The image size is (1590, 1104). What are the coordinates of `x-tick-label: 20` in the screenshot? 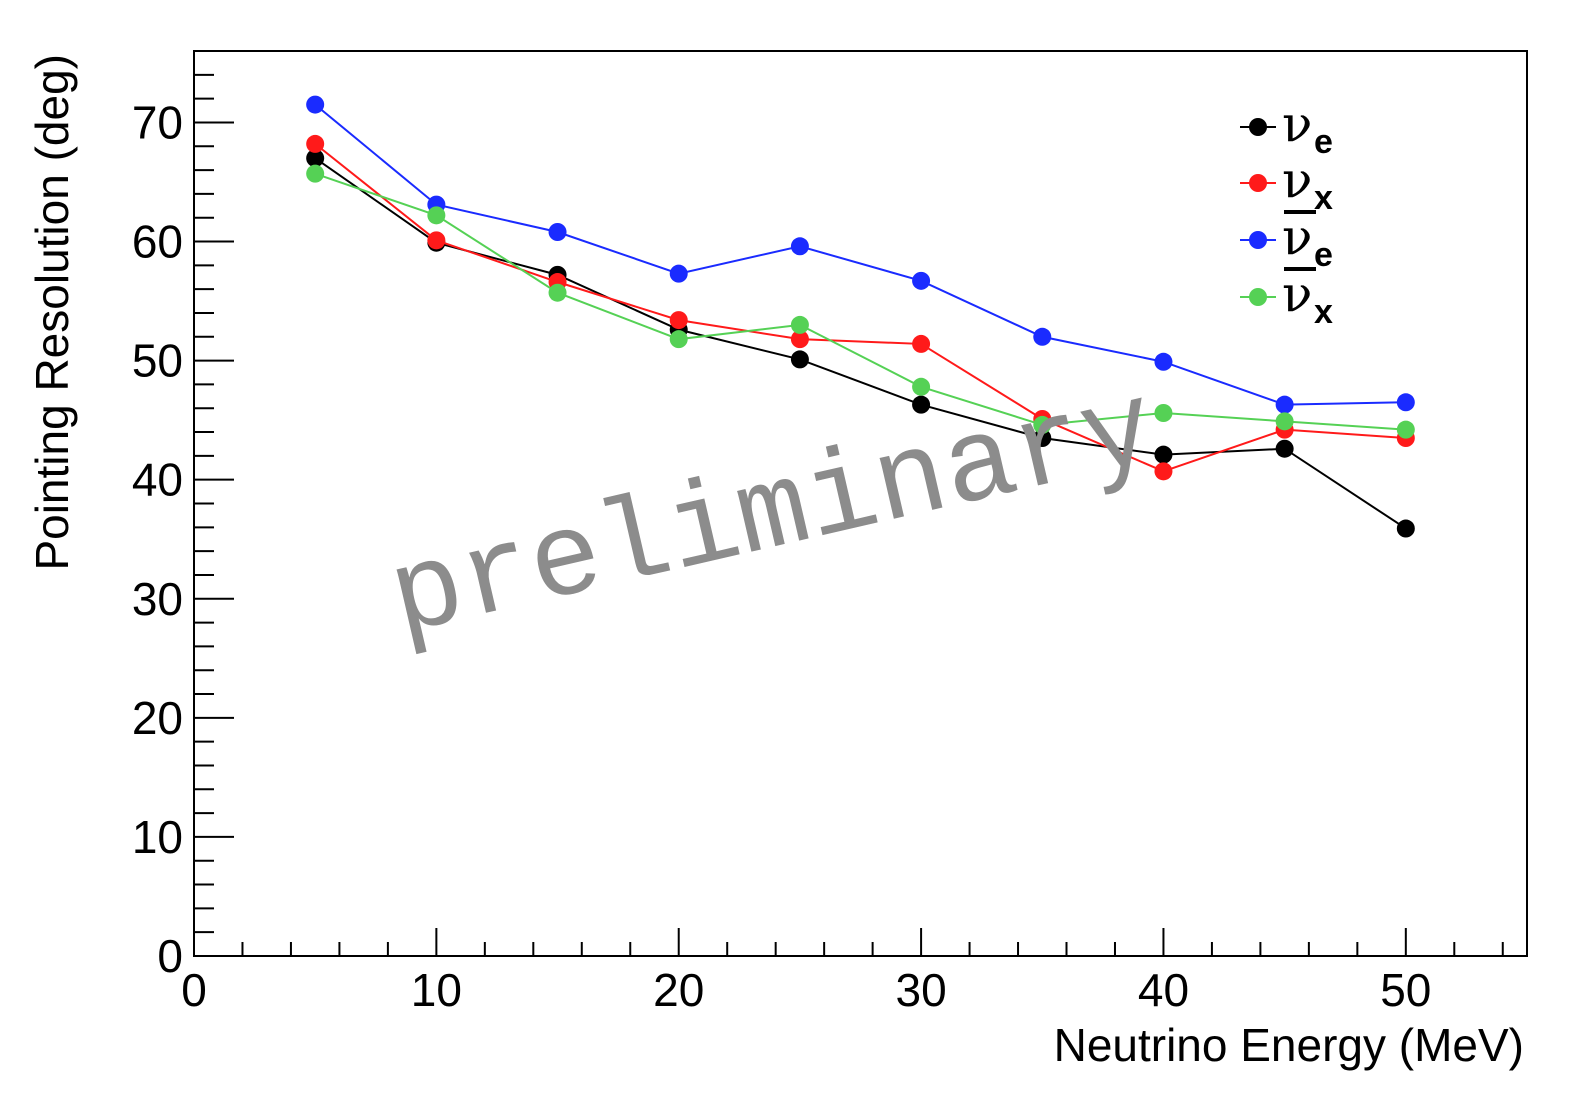 It's located at (678, 990).